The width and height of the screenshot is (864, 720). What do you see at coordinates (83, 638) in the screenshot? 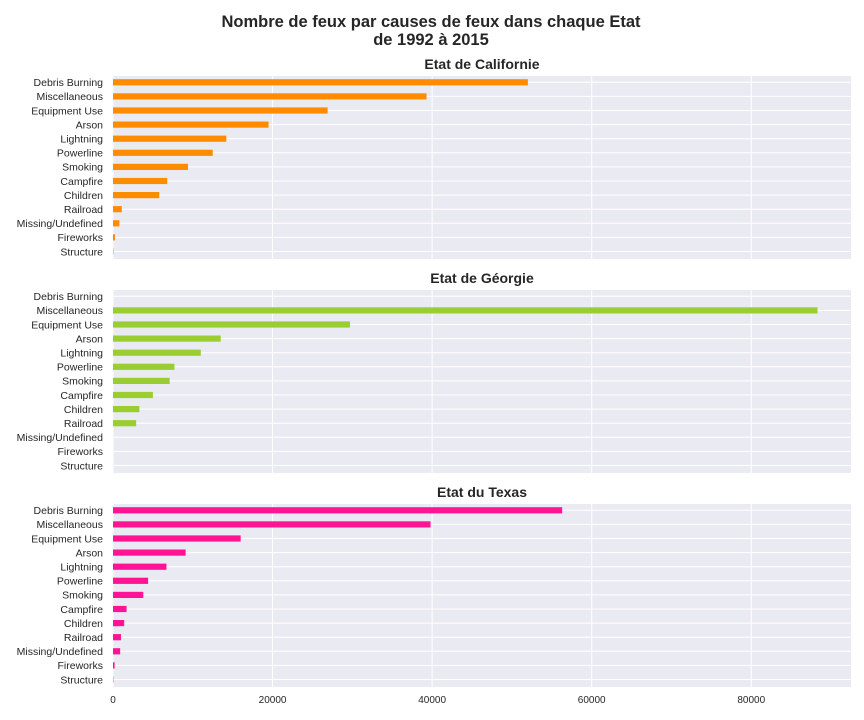
I see `y-tick-label-3-railroad: Railroad` at bounding box center [83, 638].